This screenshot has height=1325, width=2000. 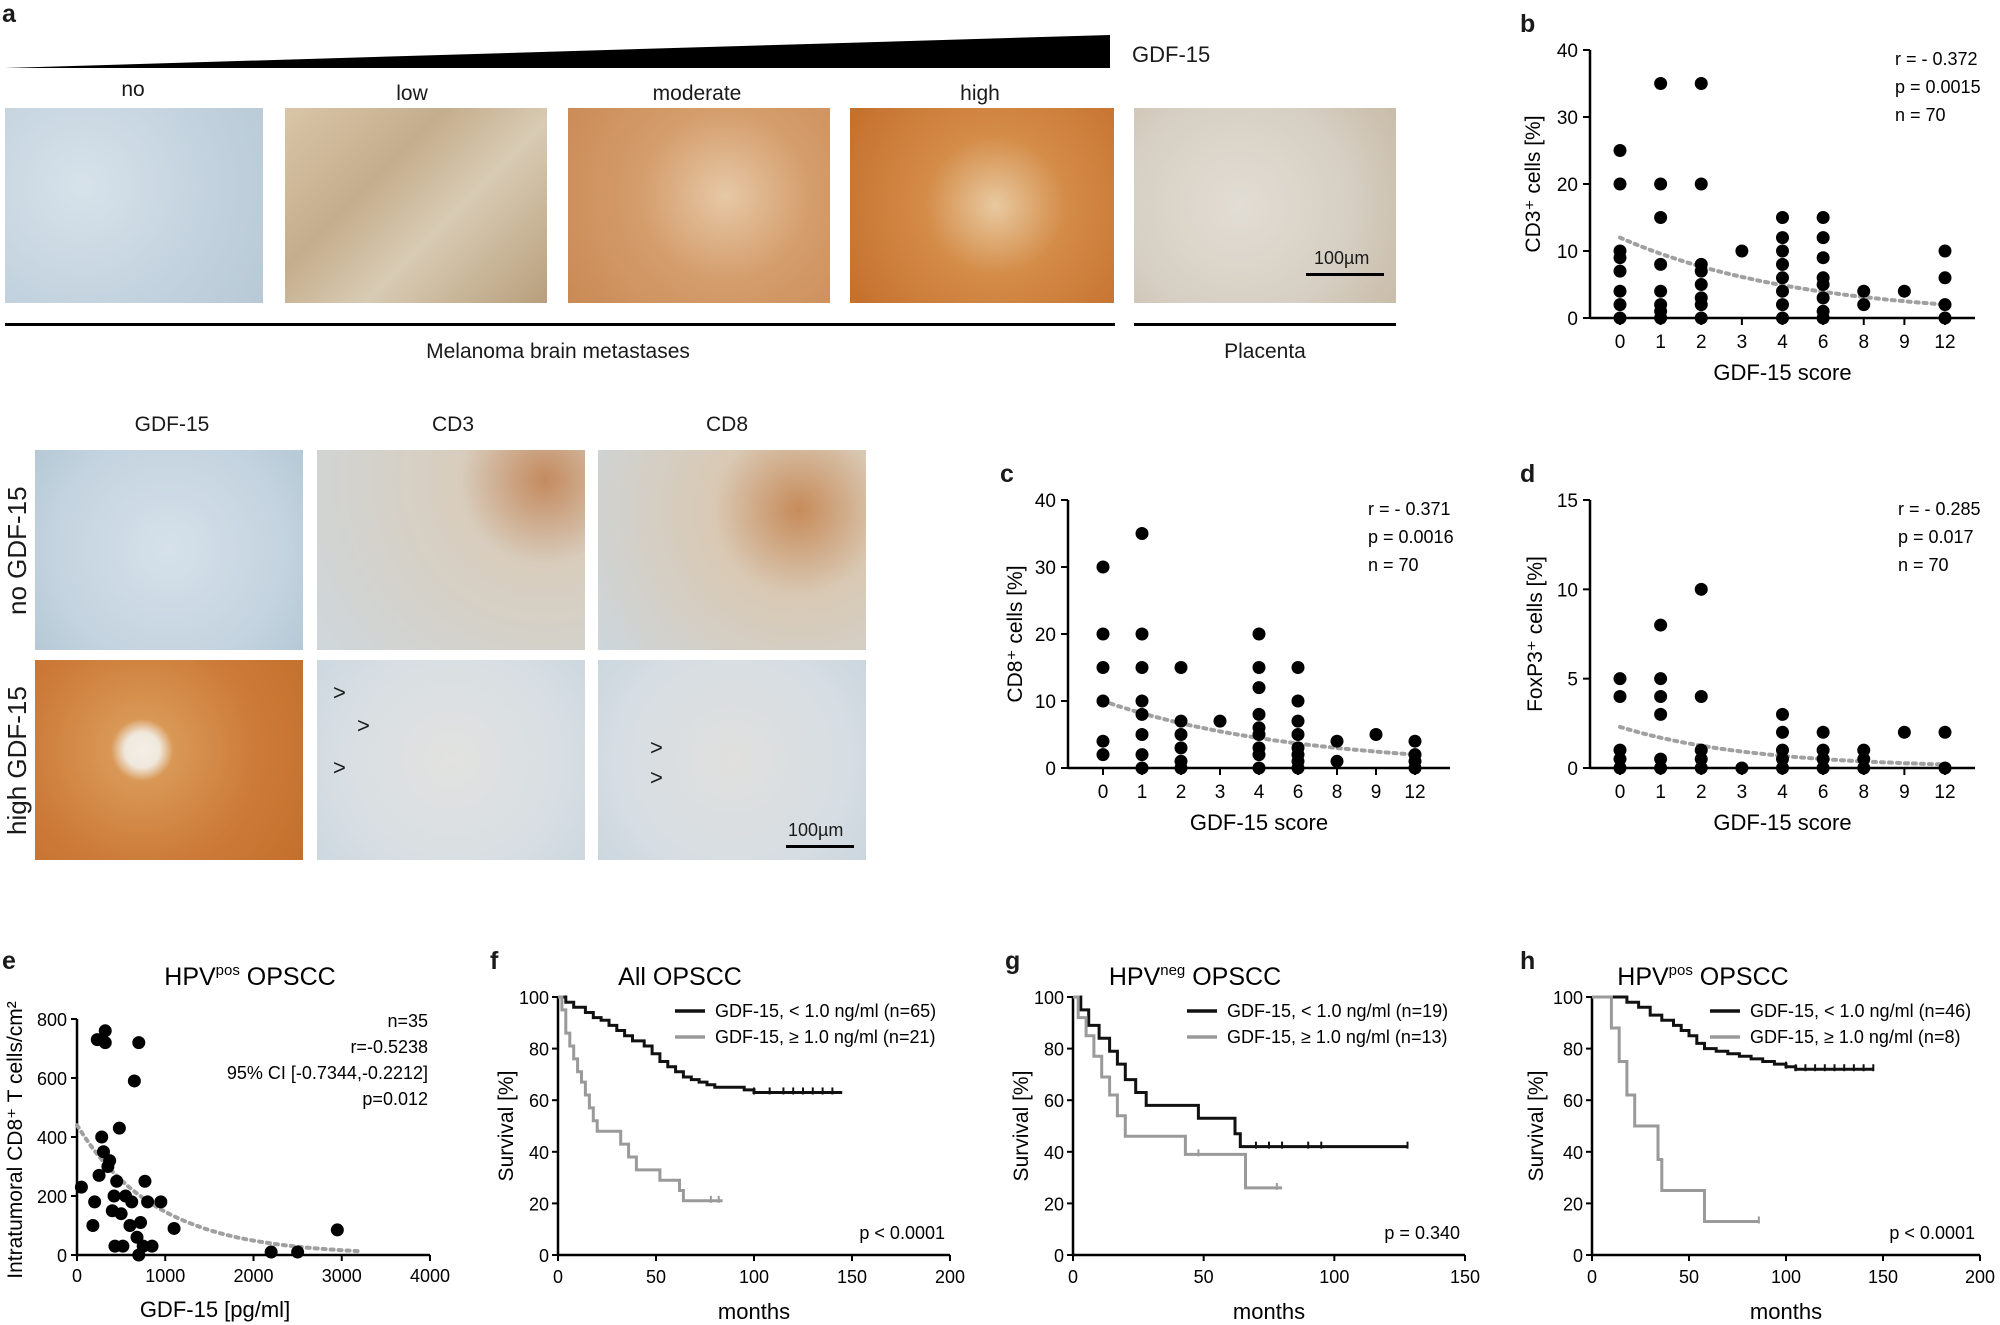 What do you see at coordinates (1265, 205) in the screenshot?
I see `micrograph-placenta: 100µm` at bounding box center [1265, 205].